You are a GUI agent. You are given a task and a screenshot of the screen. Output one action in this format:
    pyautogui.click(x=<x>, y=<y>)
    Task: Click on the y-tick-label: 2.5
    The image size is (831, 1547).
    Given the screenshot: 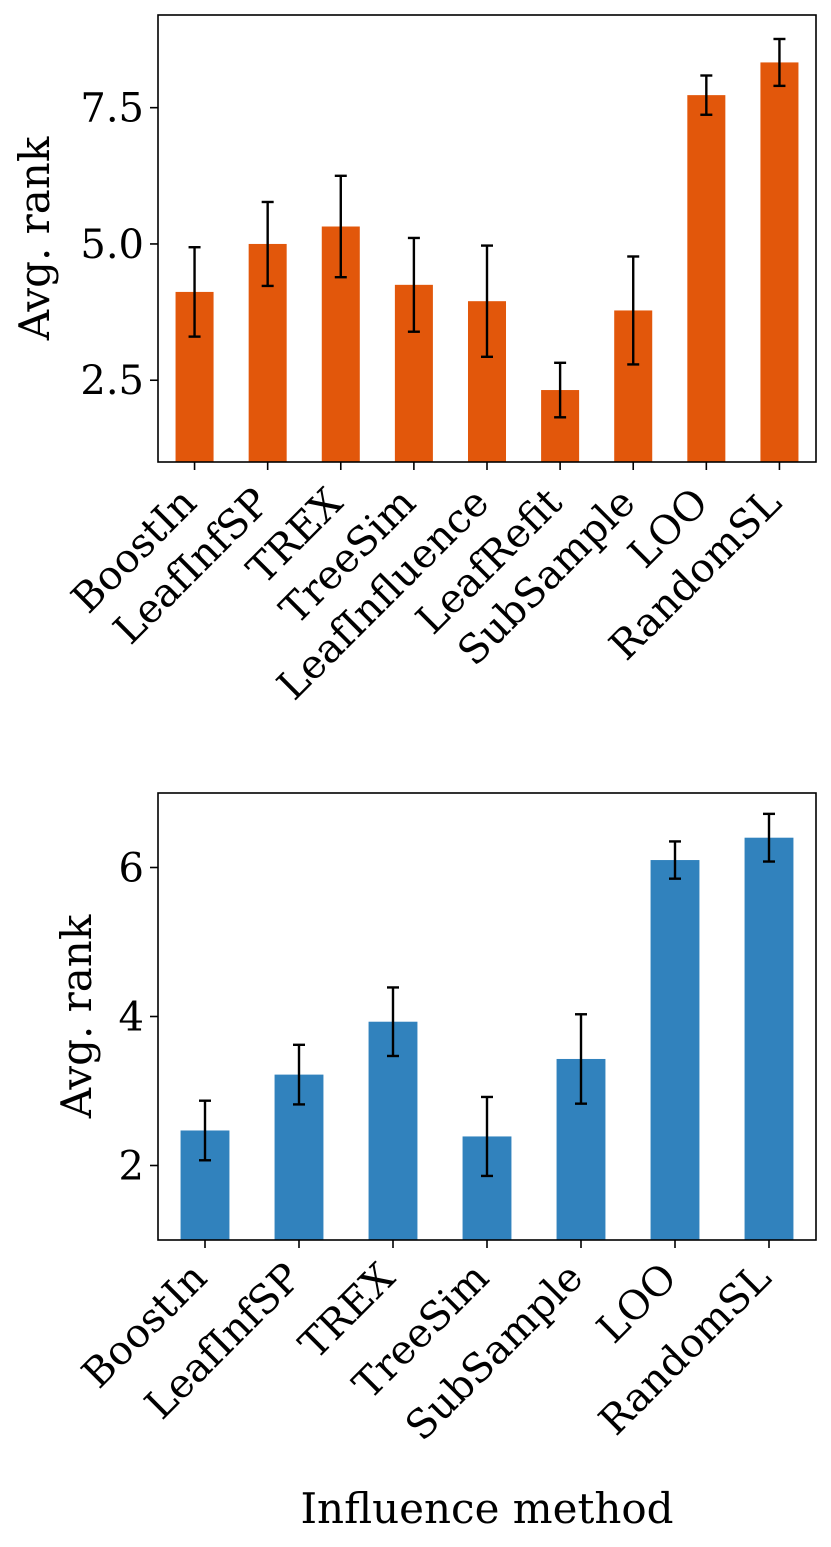 What is the action you would take?
    pyautogui.click(x=112, y=381)
    